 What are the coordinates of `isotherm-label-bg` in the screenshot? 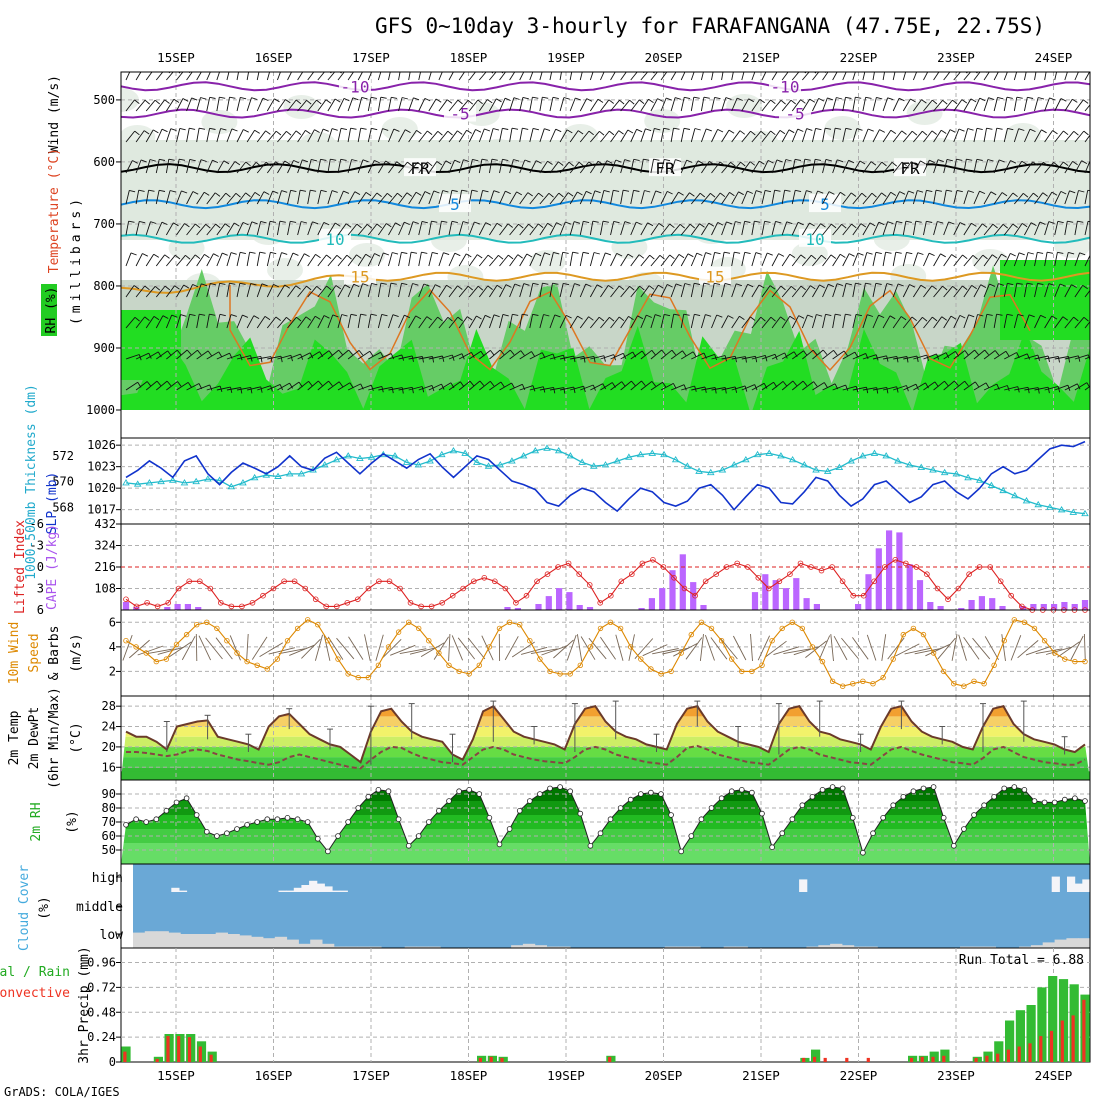 It's located at (360, 275).